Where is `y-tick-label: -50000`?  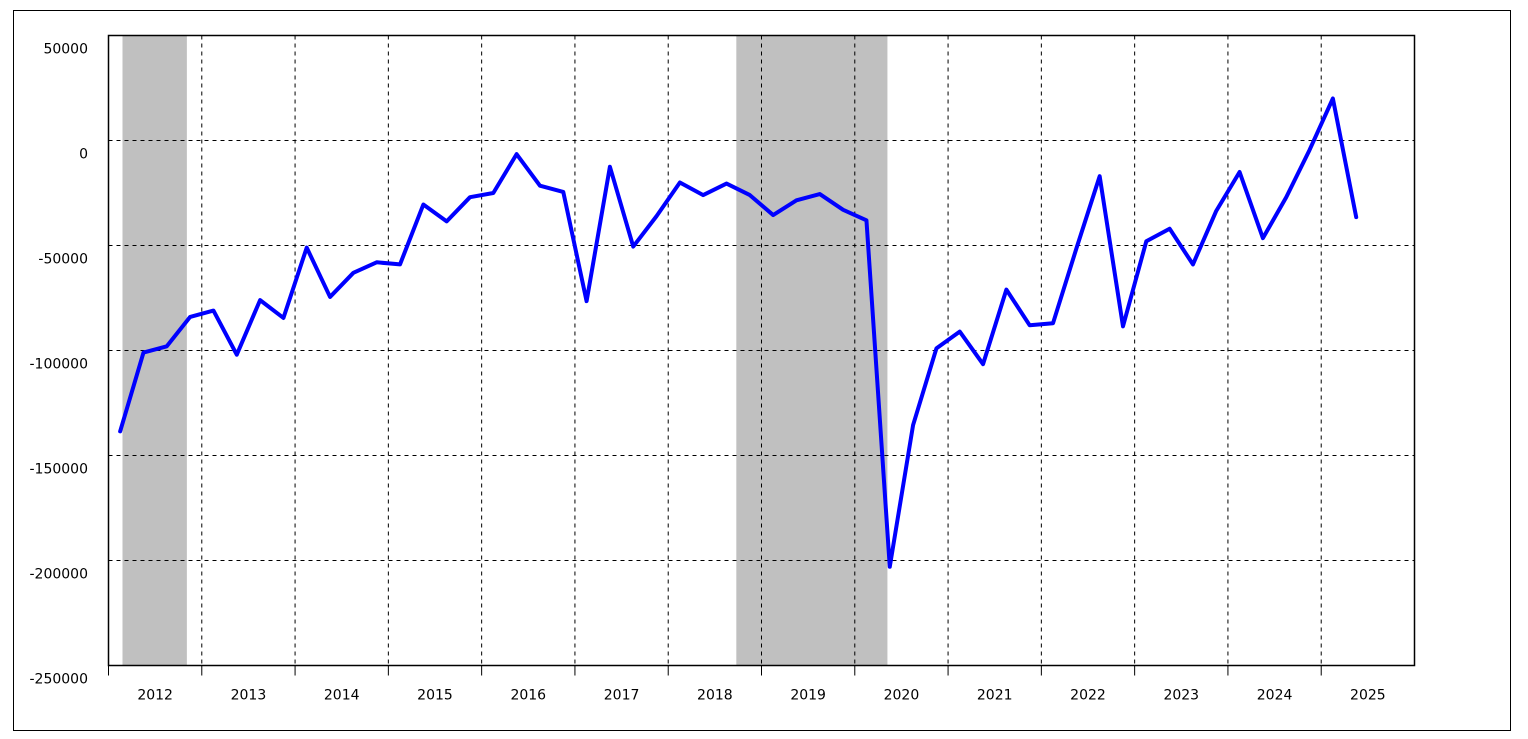
y-tick-label: -50000 is located at coordinates (63, 260).